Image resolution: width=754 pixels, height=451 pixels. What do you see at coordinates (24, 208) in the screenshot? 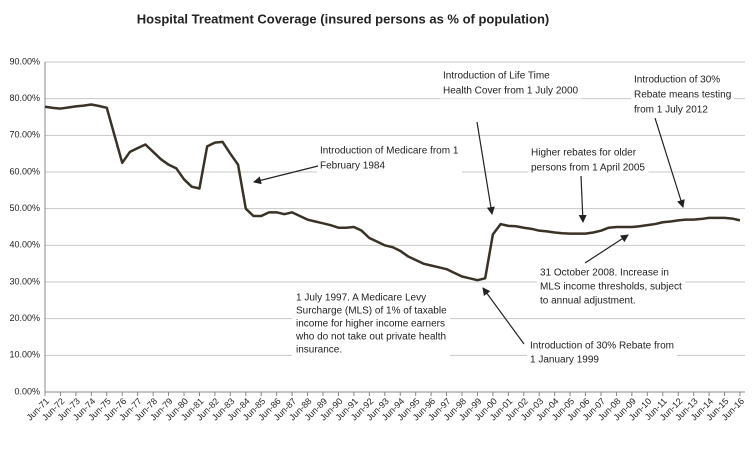
I see `y-tick-label: 50.00%` at bounding box center [24, 208].